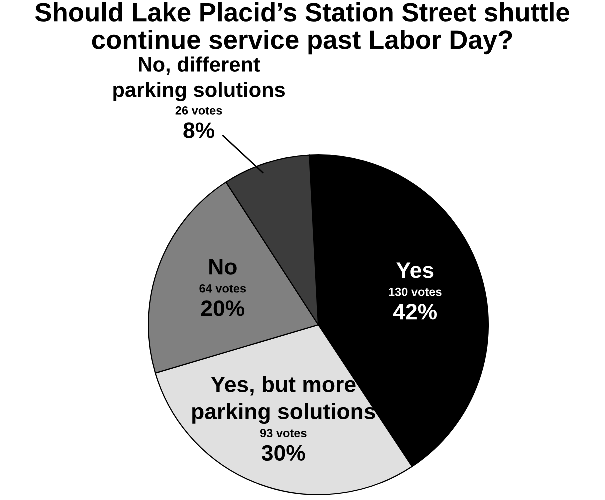 Image resolution: width=605 pixels, height=500 pixels. Describe the element at coordinates (223, 300) in the screenshot. I see `data-label: 64 votes 20%` at that location.